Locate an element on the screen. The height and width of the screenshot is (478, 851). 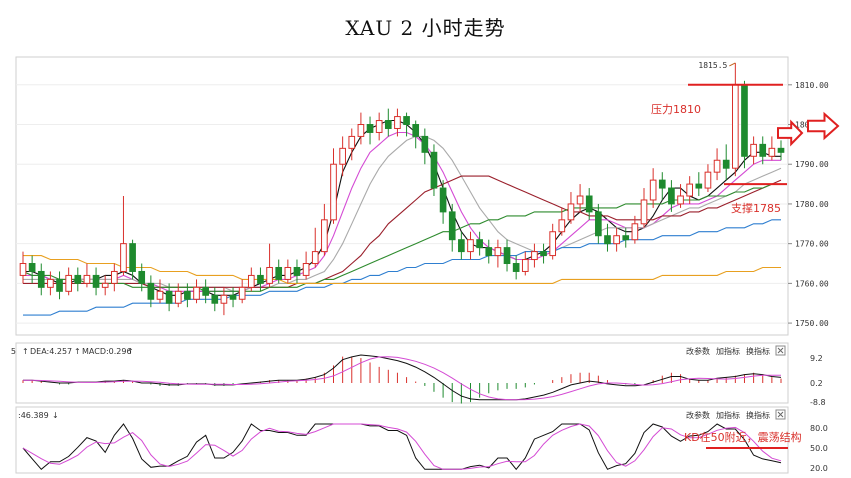
macd-tick-label: 0.2 is located at coordinates (816, 383).